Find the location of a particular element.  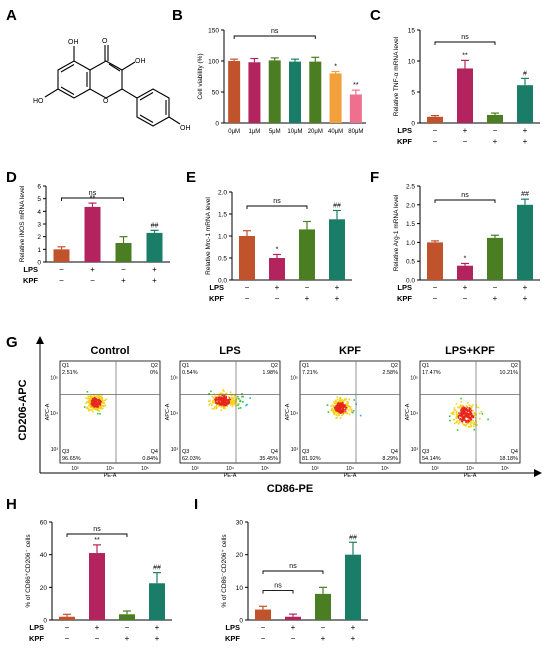

ns-label: ns is located at coordinates (277, 201).